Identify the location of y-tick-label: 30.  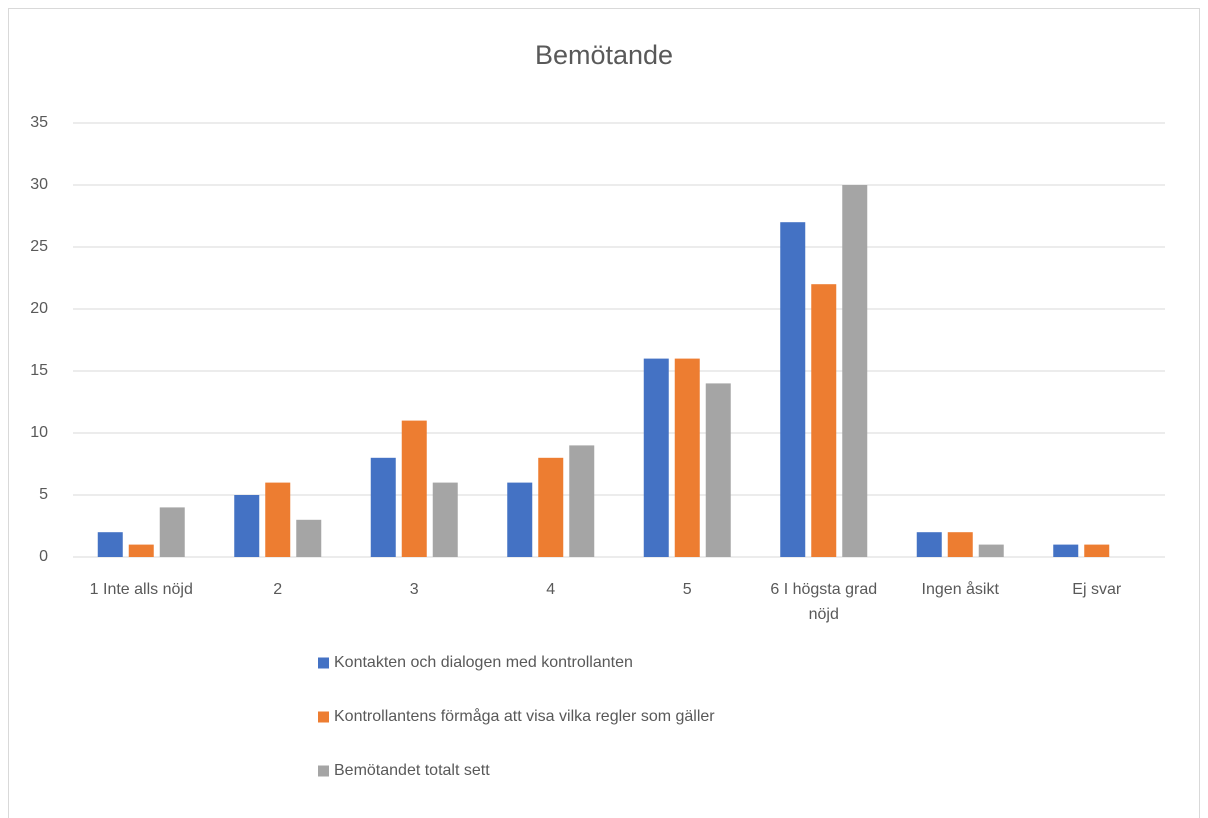
(39, 184).